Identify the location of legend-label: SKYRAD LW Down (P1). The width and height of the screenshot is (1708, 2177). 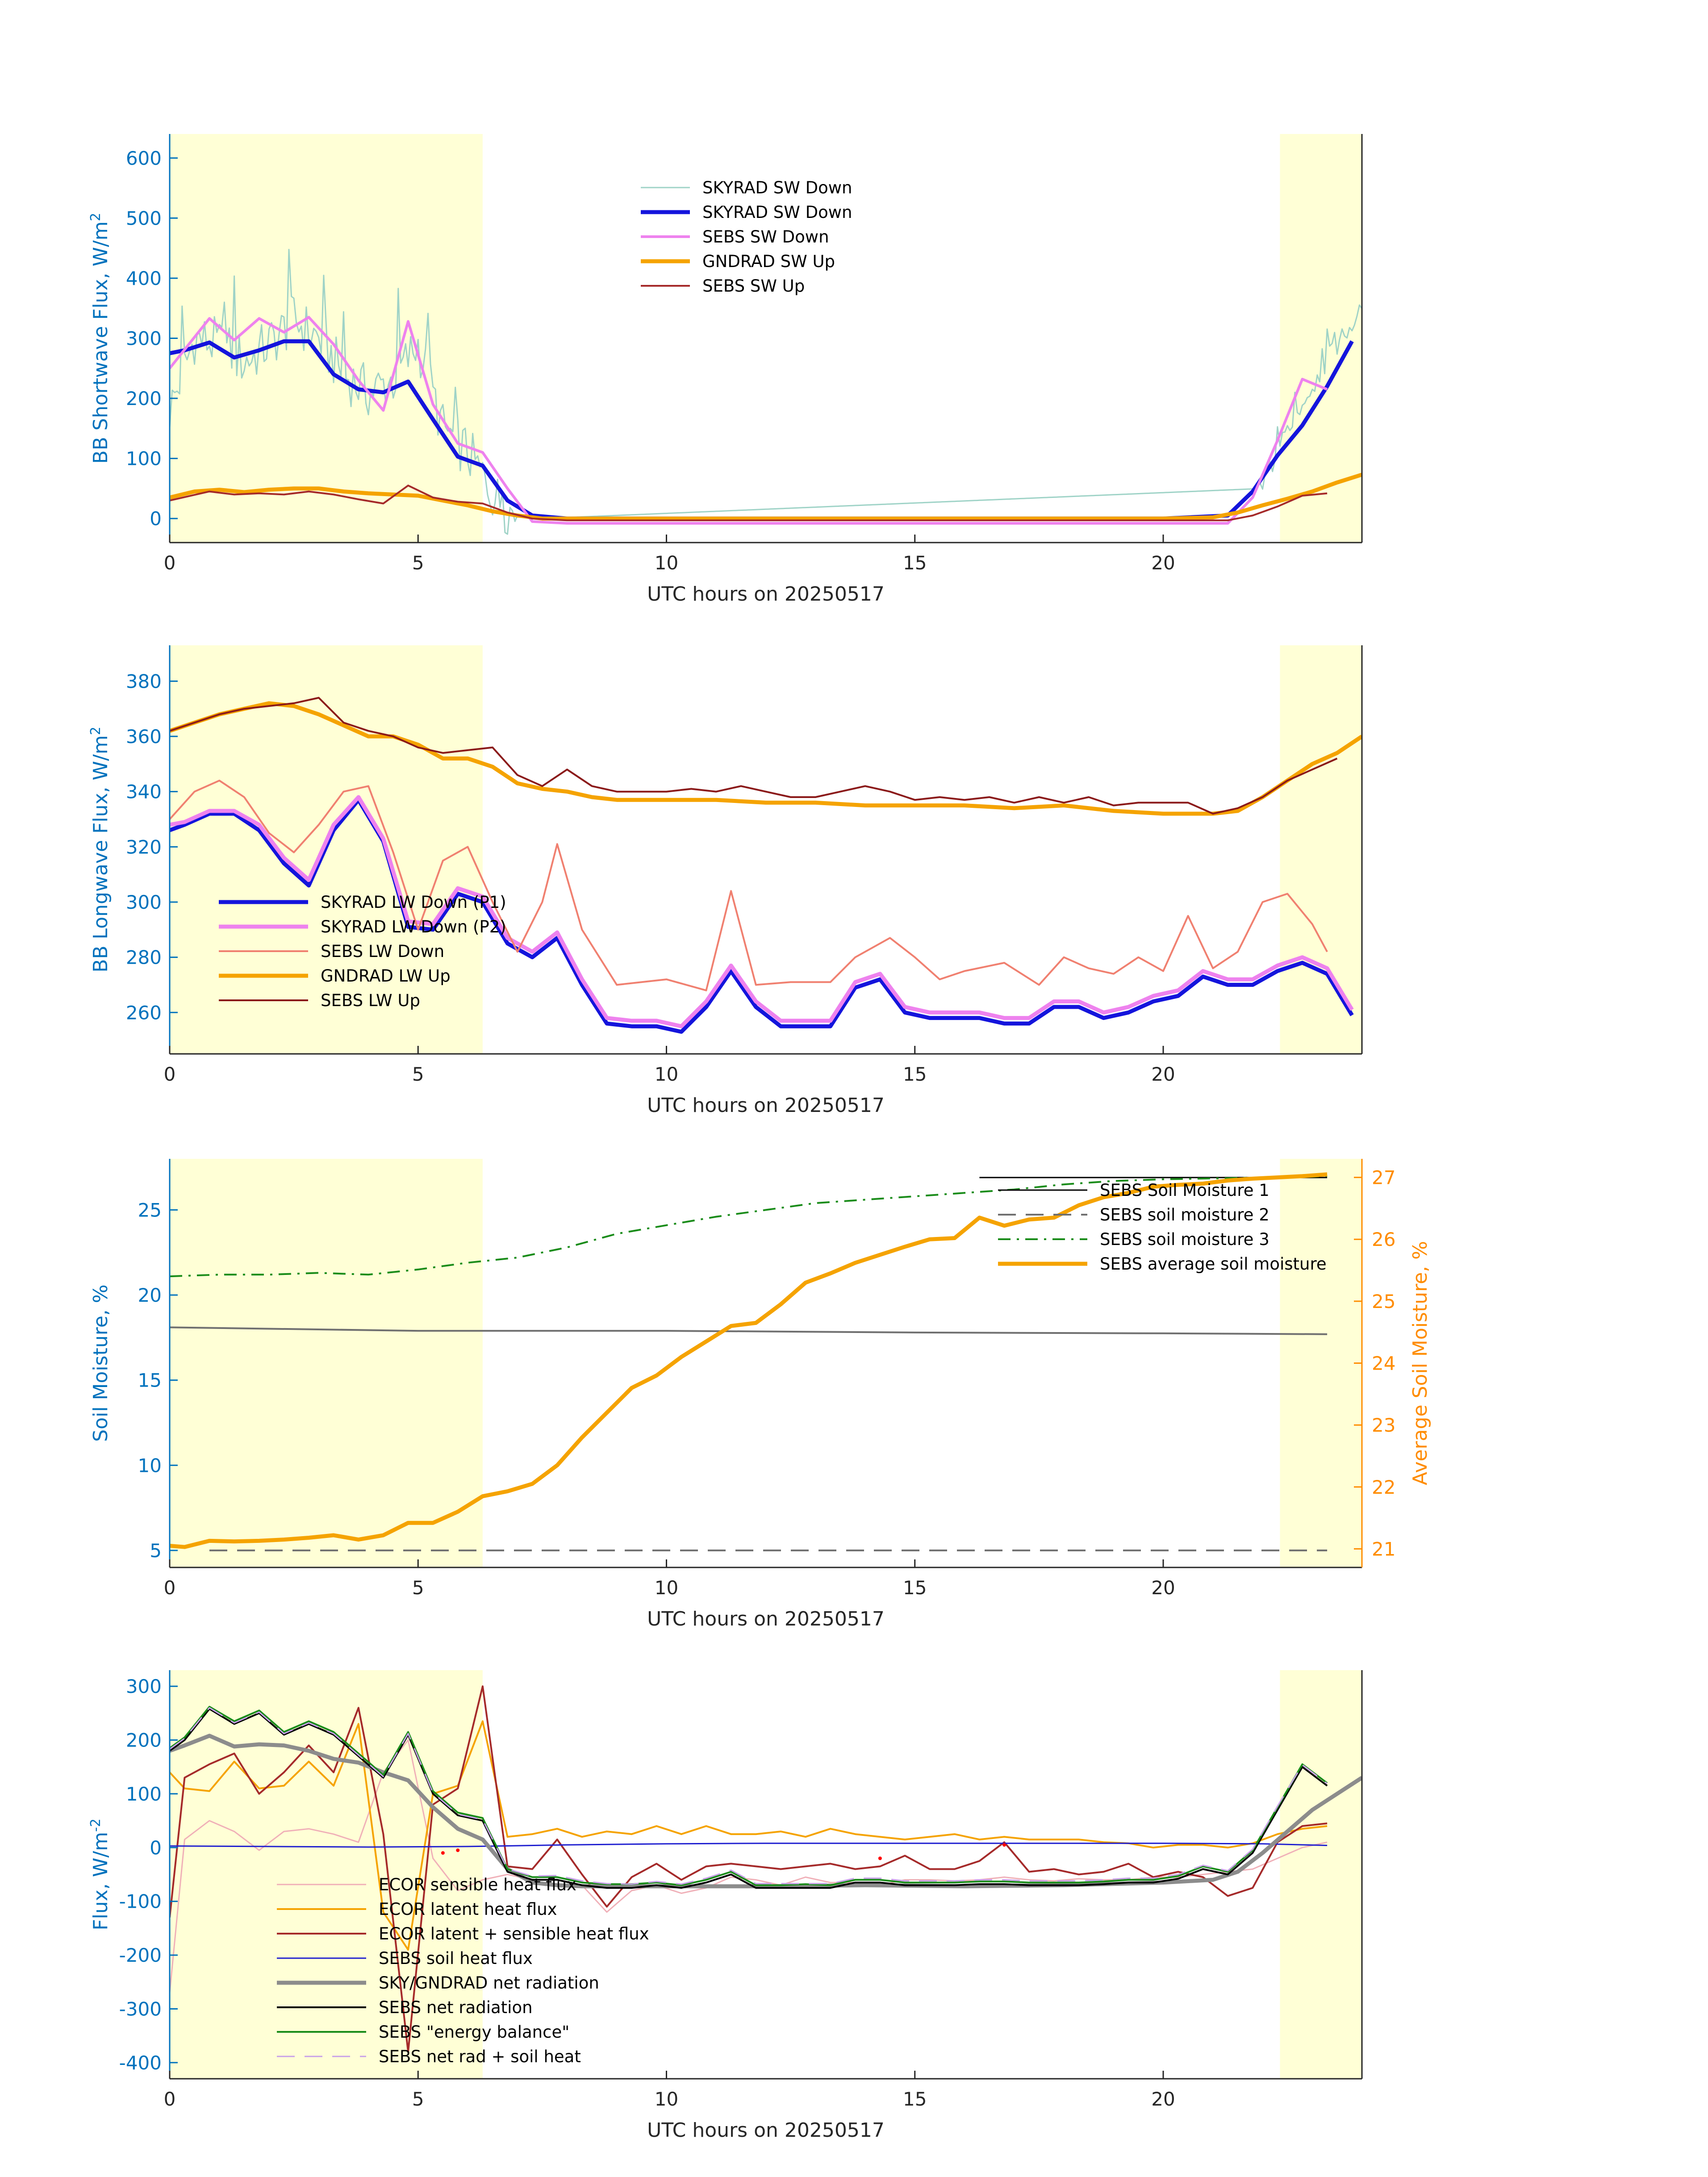
(413, 902).